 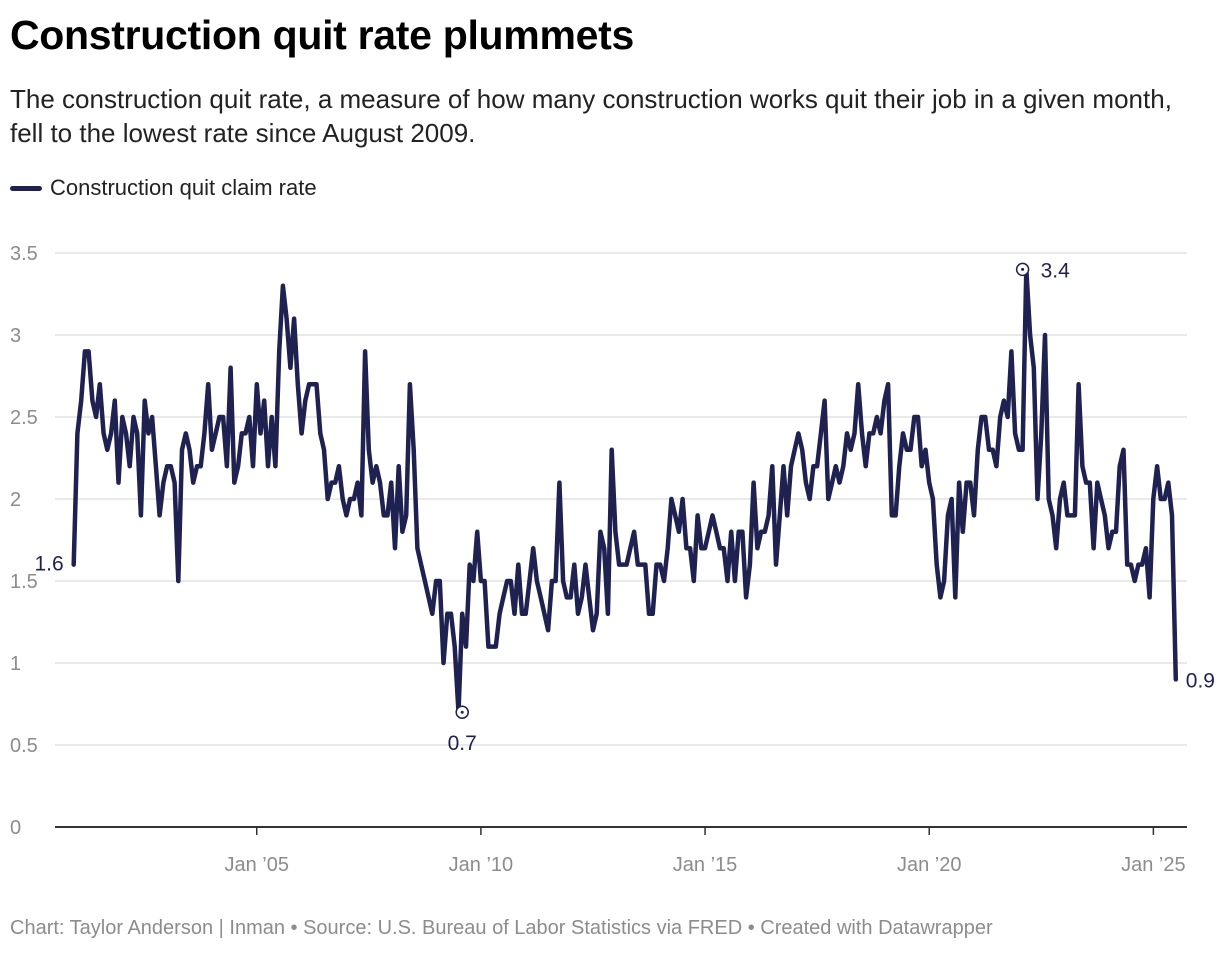 I want to click on y-tick-label: 0, so click(x=15, y=828).